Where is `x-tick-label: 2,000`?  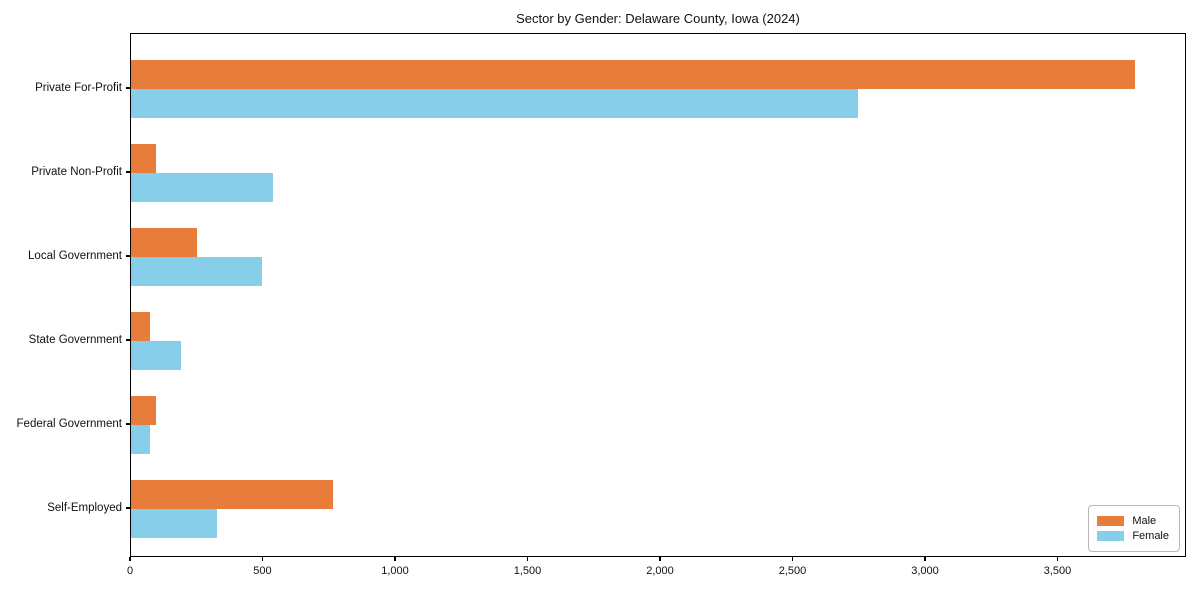
x-tick-label: 2,000 is located at coordinates (660, 571).